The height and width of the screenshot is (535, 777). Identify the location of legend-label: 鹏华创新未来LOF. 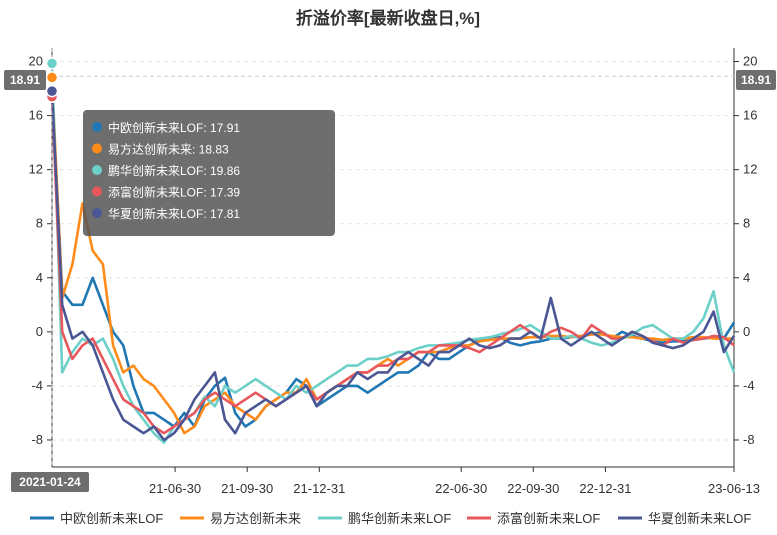
(399, 518).